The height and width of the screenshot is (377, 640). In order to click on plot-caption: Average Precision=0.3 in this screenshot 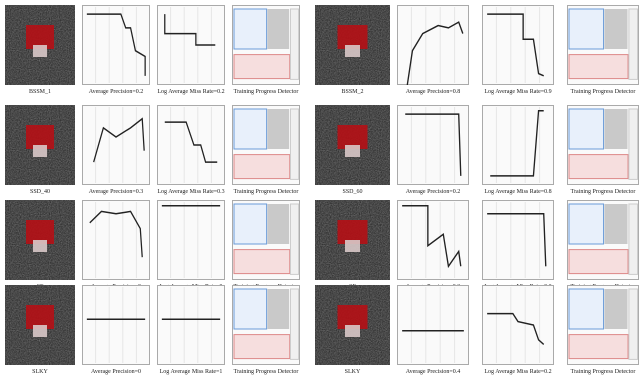, I will do `click(116, 192)`.